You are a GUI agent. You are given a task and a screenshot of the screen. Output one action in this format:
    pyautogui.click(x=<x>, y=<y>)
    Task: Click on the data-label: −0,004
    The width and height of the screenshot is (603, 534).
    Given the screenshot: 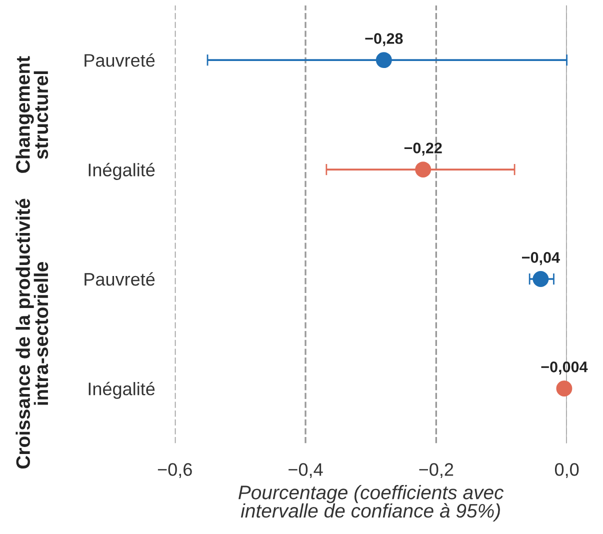 What is the action you would take?
    pyautogui.click(x=564, y=368)
    